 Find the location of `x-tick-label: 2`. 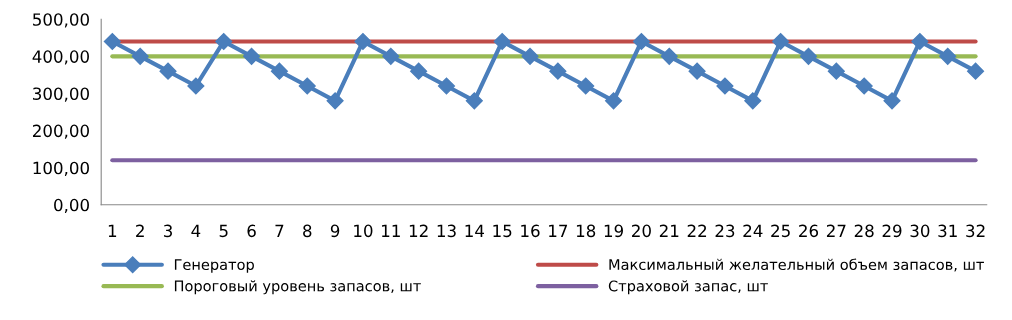

x-tick-label: 2 is located at coordinates (140, 230).